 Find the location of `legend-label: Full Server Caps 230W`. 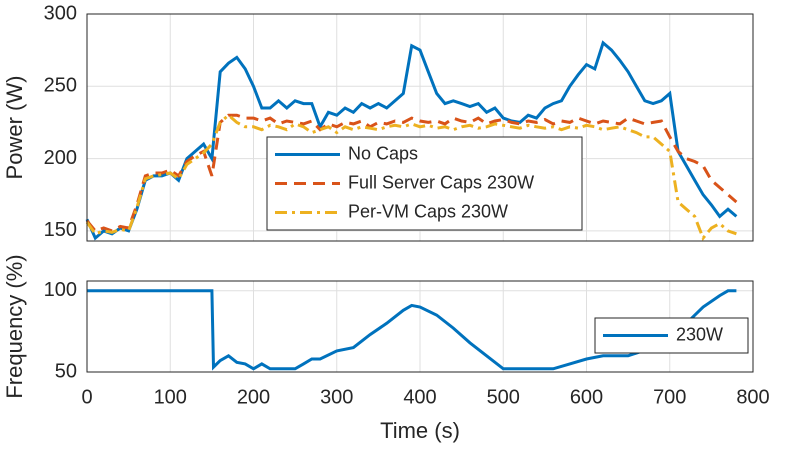

legend-label: Full Server Caps 230W is located at coordinates (441, 182).